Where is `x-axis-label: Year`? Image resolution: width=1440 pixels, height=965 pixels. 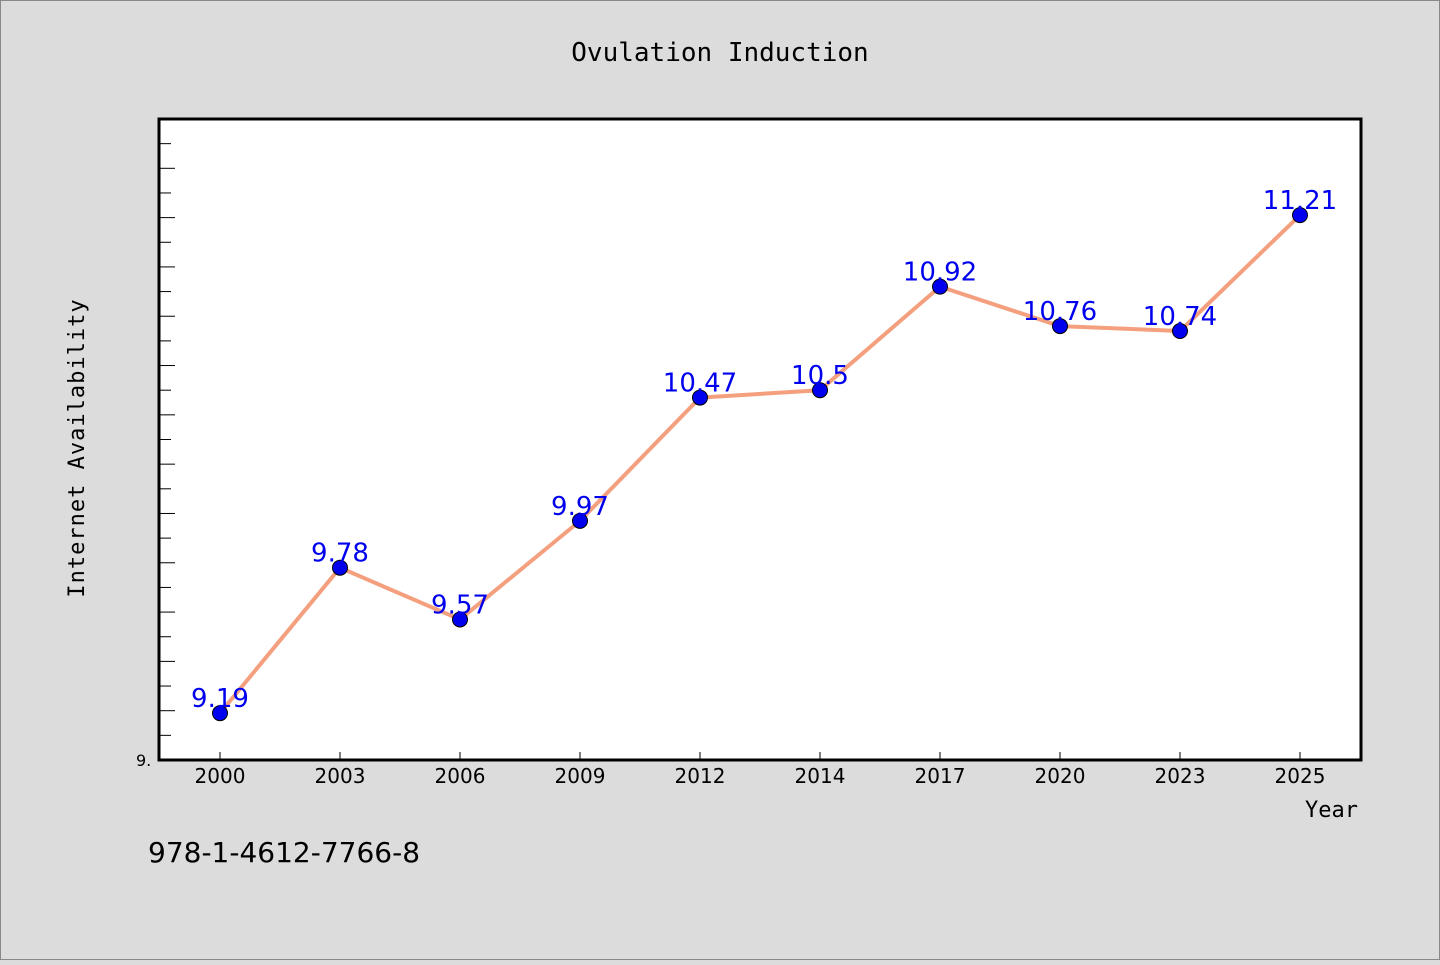
x-axis-label: Year is located at coordinates (1331, 810).